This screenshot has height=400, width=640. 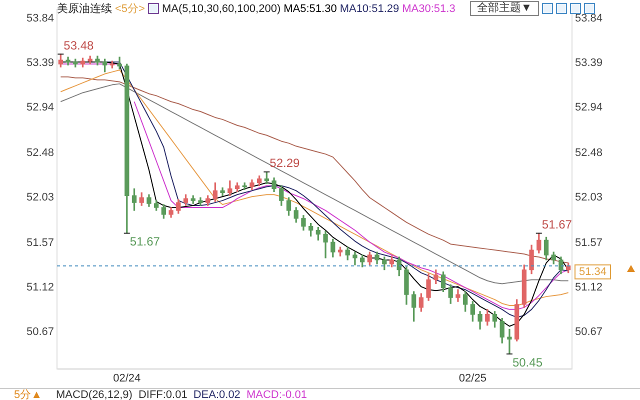 What do you see at coordinates (130, 9) in the screenshot?
I see `annotation: <5分>` at bounding box center [130, 9].